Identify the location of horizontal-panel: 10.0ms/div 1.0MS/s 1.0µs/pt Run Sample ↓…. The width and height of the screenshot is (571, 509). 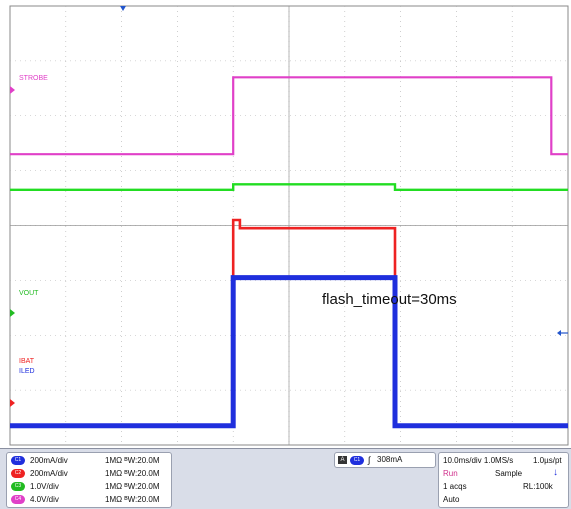
(503, 480).